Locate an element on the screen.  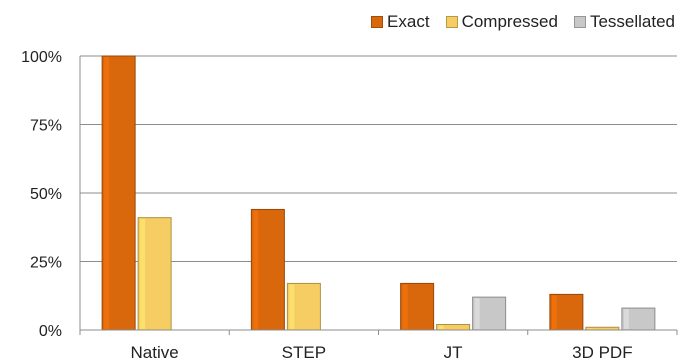
x-category-label-3: 3D PDF is located at coordinates (602, 352).